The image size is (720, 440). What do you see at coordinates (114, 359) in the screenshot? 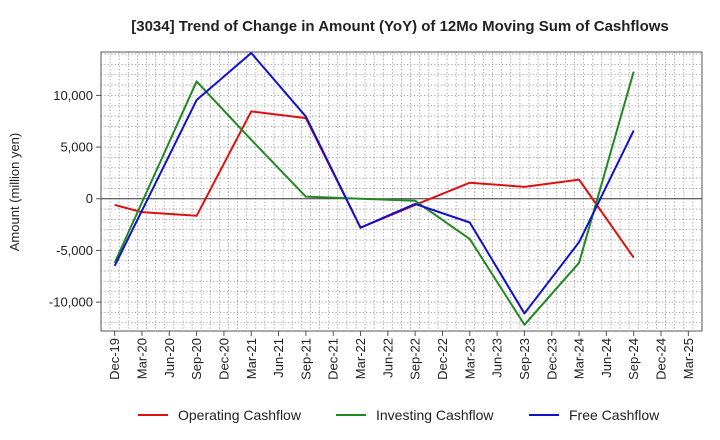
I see `x-tick-label: Dec-19` at bounding box center [114, 359].